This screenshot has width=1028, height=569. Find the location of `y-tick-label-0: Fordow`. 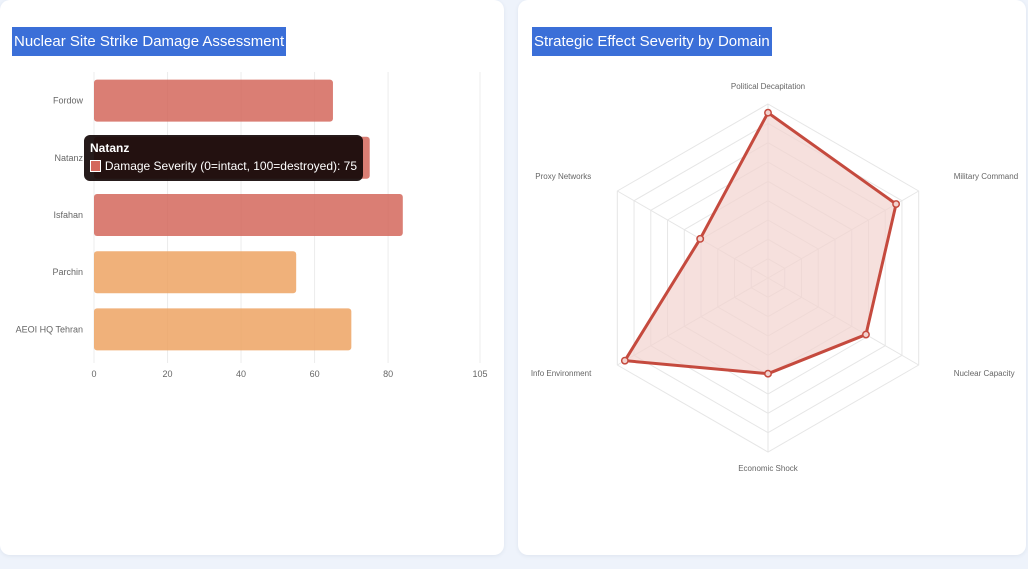

y-tick-label-0: Fordow is located at coordinates (68, 101).